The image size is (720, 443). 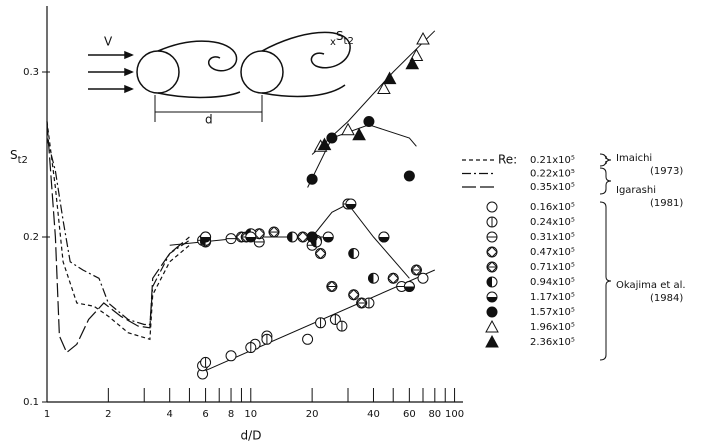 I want to click on legend-title: Re:, so click(x=507, y=160).